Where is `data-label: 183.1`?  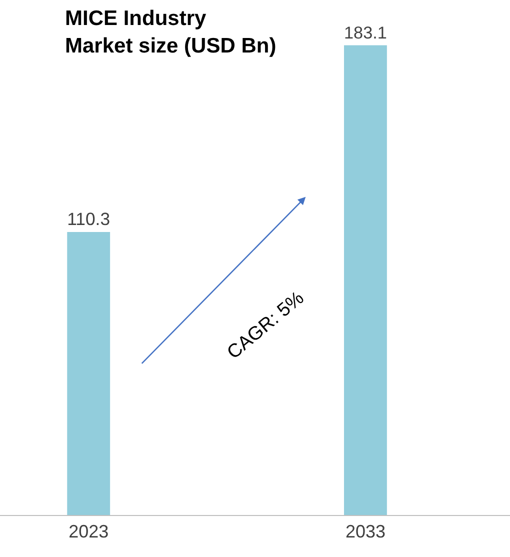 data-label: 183.1 is located at coordinates (365, 32).